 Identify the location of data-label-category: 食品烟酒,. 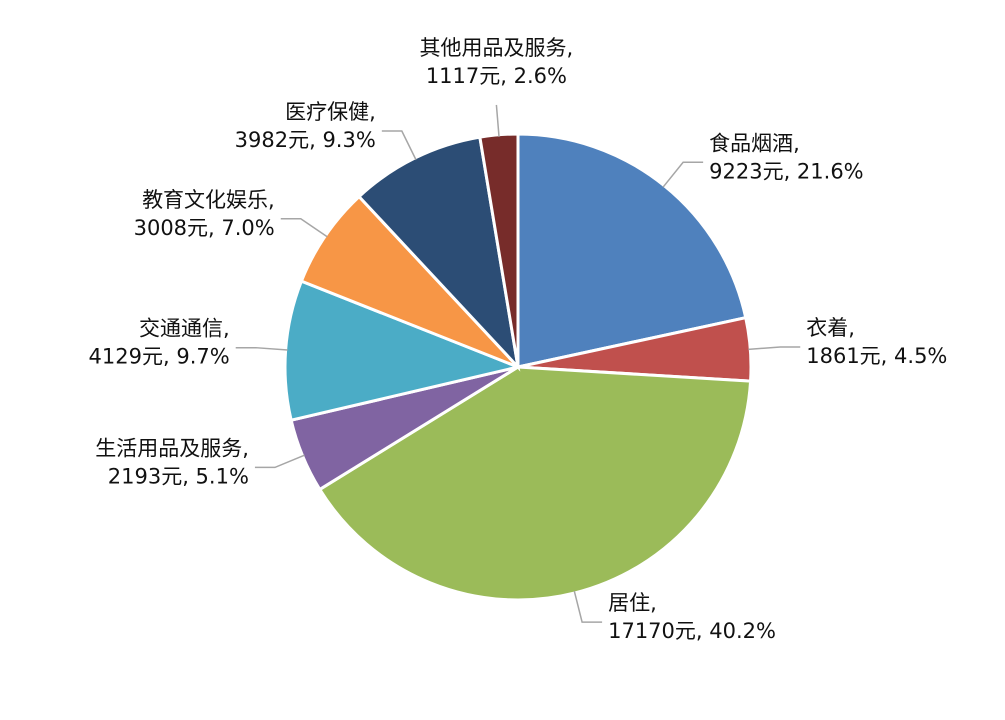
(754, 143).